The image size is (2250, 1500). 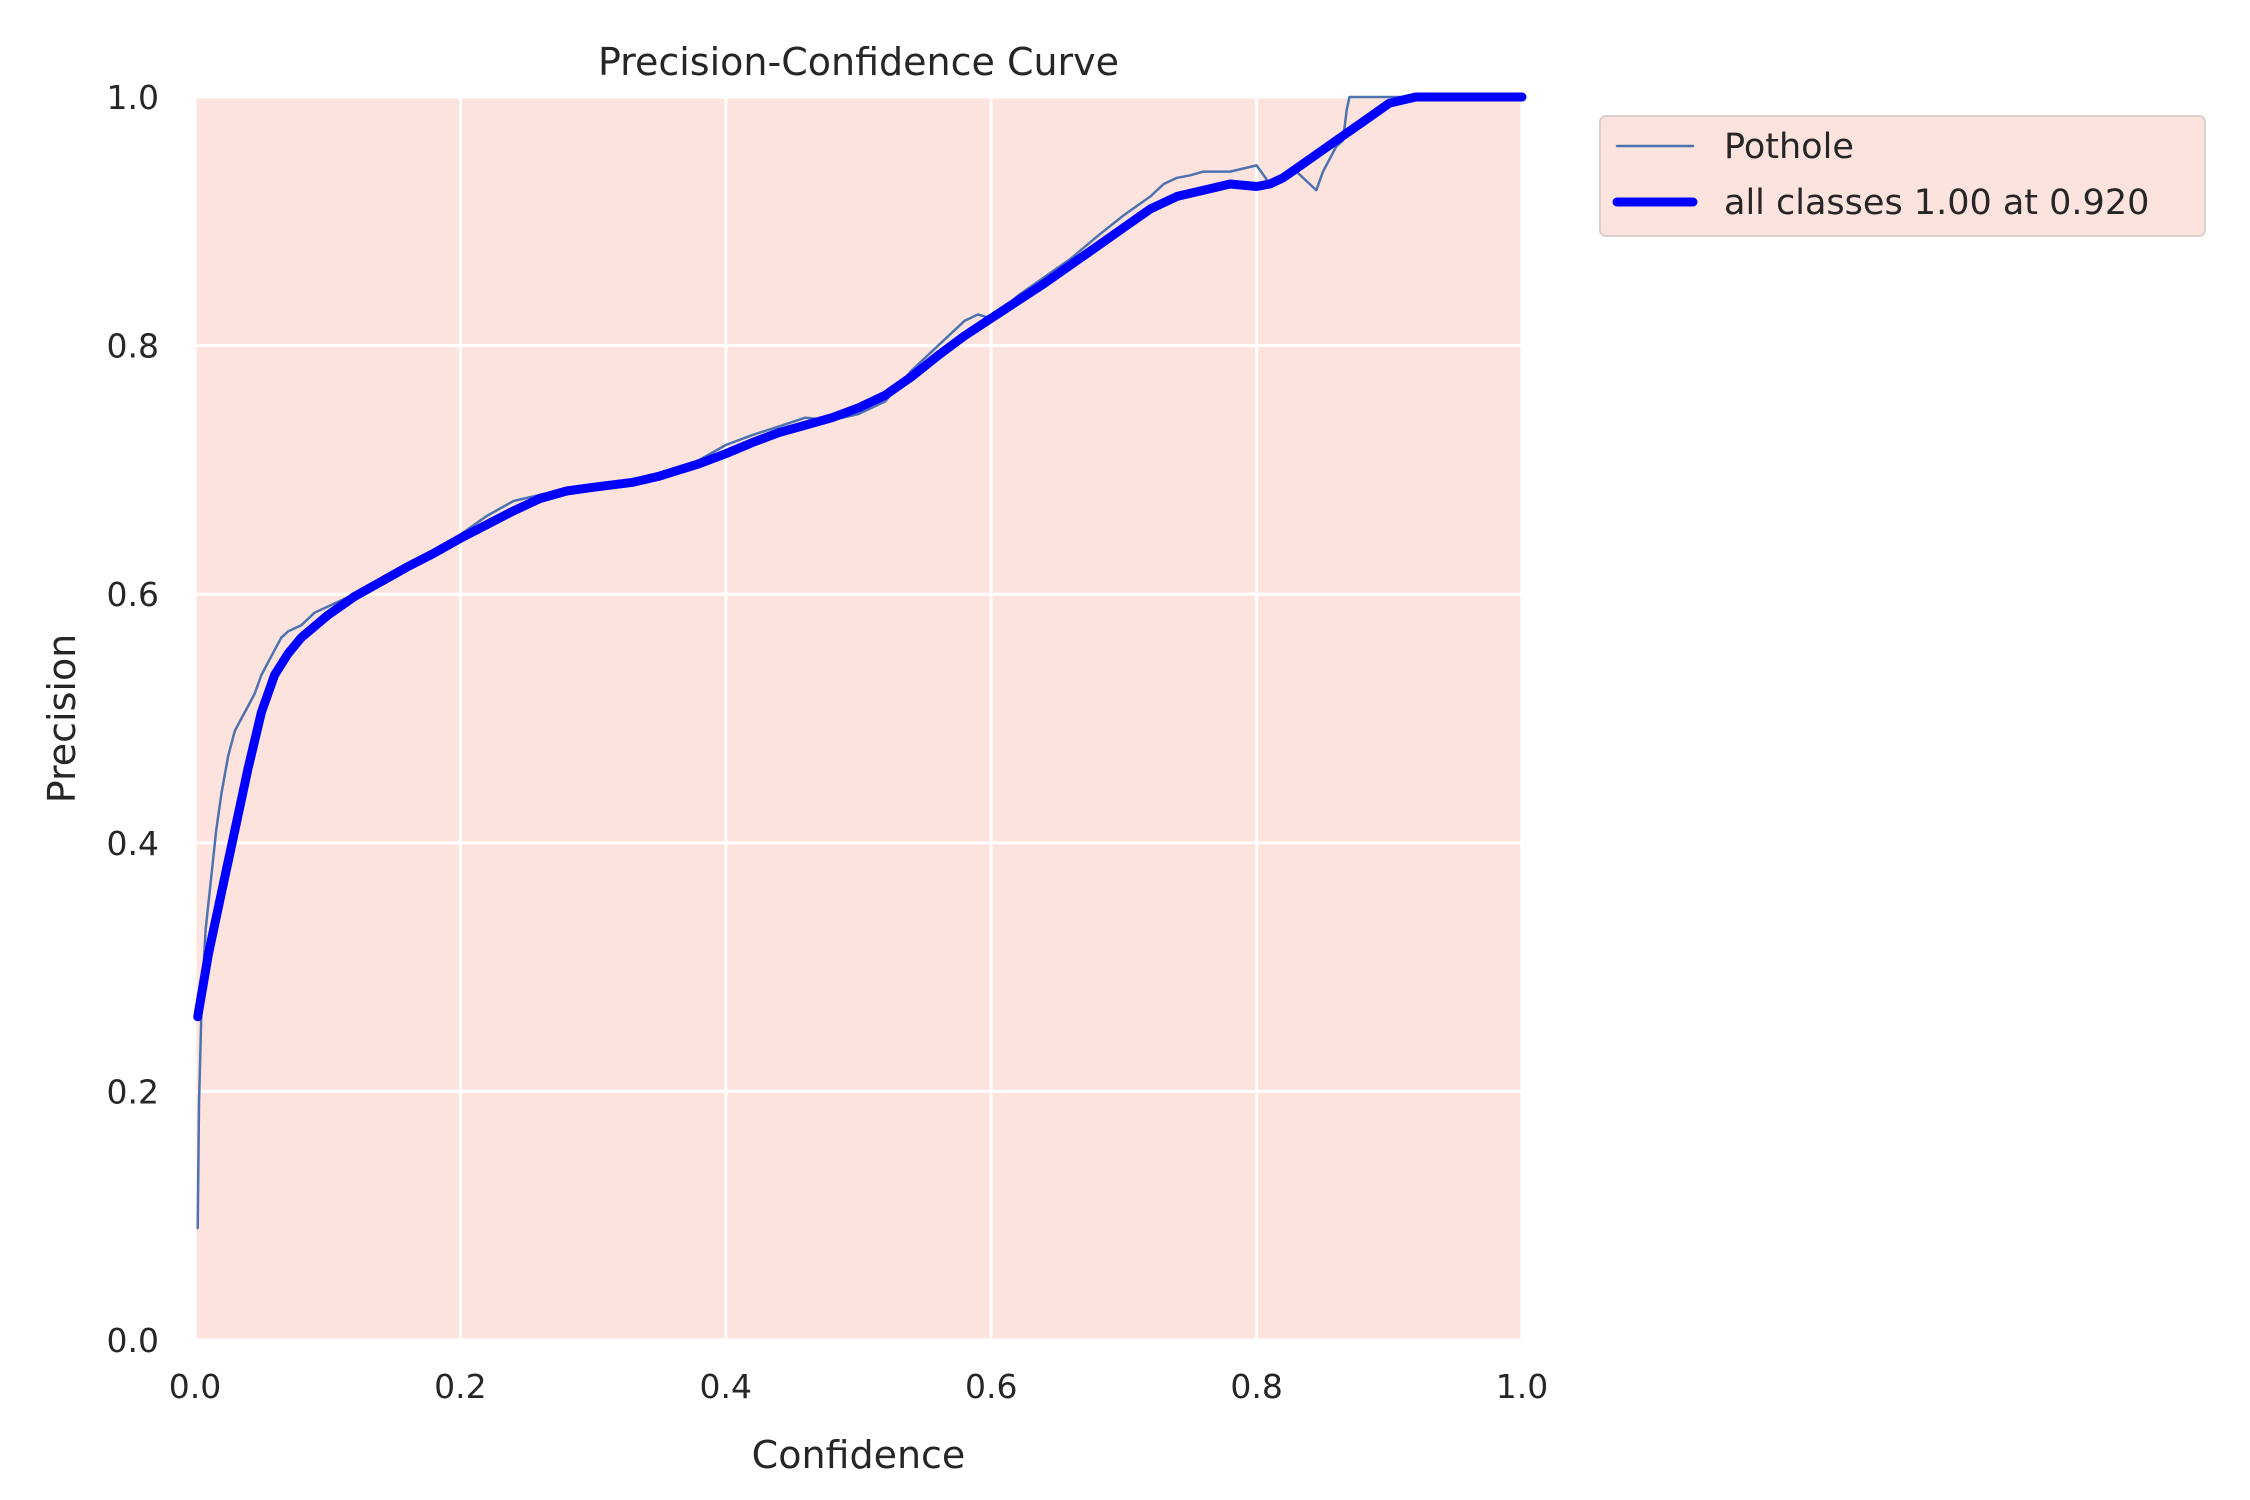 I want to click on x-tick-label: 0.4, so click(x=726, y=1386).